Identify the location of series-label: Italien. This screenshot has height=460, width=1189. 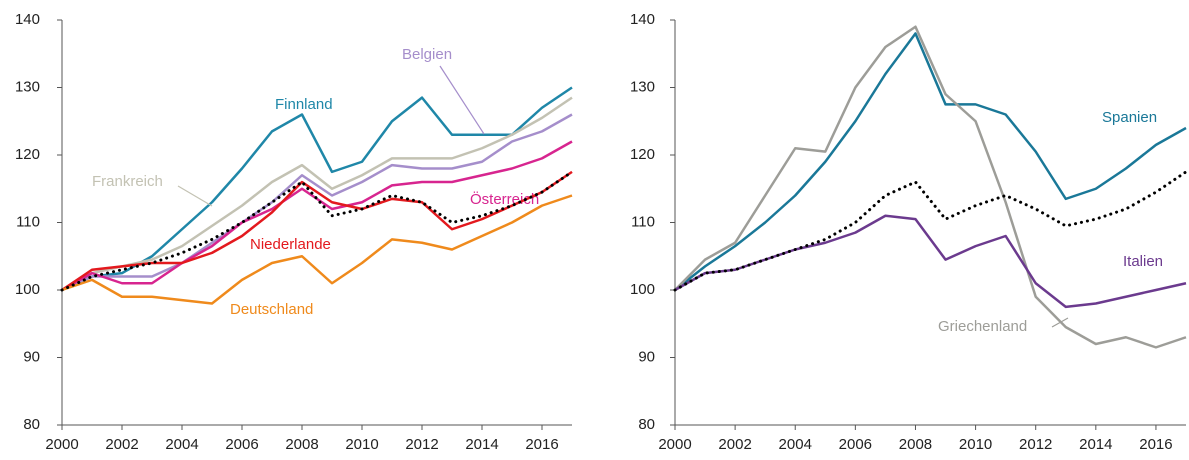
(1143, 261).